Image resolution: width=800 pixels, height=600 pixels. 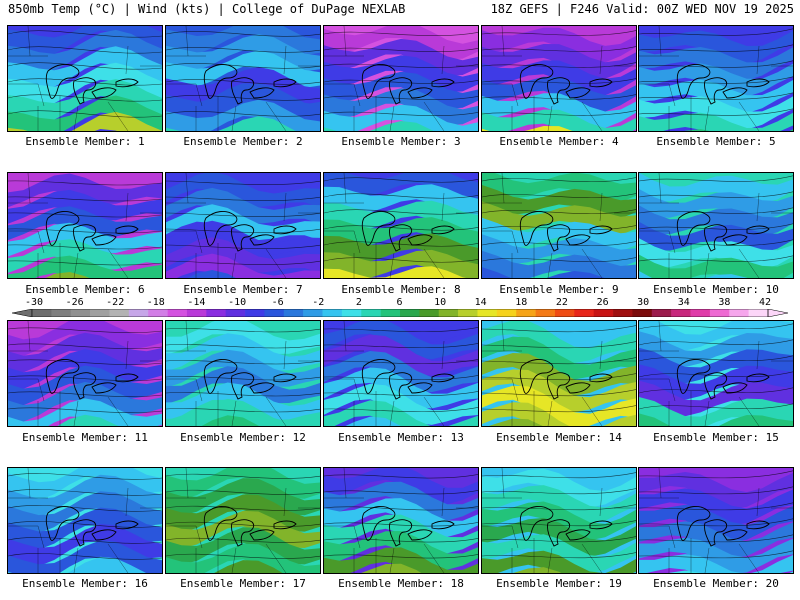 I want to click on color-scale-tick-label: -30, so click(x=34, y=302).